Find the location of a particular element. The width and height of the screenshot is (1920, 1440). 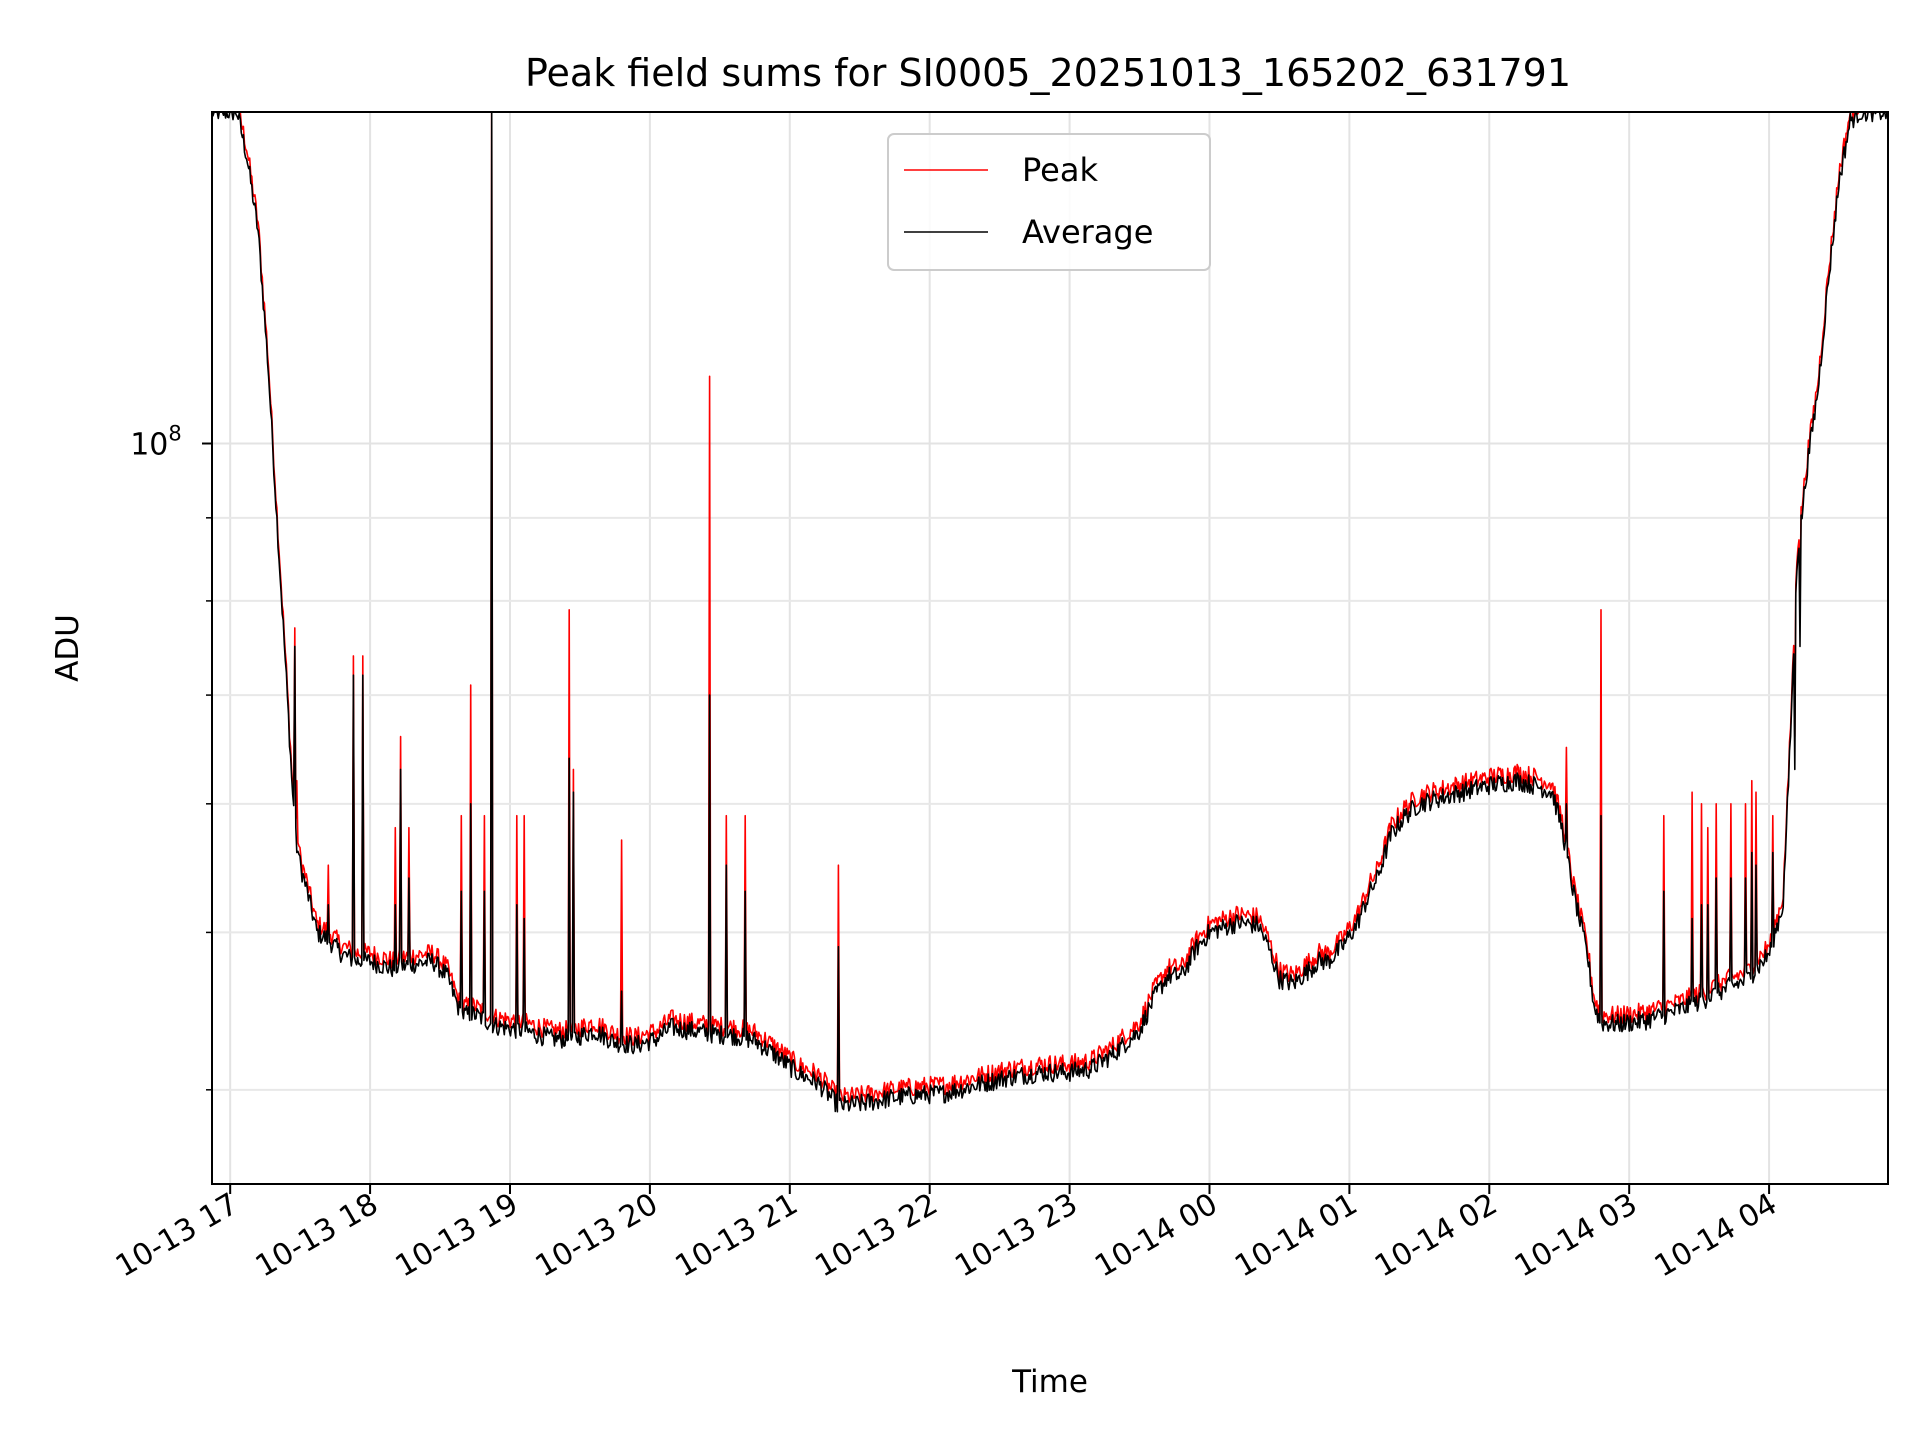

legend-box is located at coordinates (1049, 202).